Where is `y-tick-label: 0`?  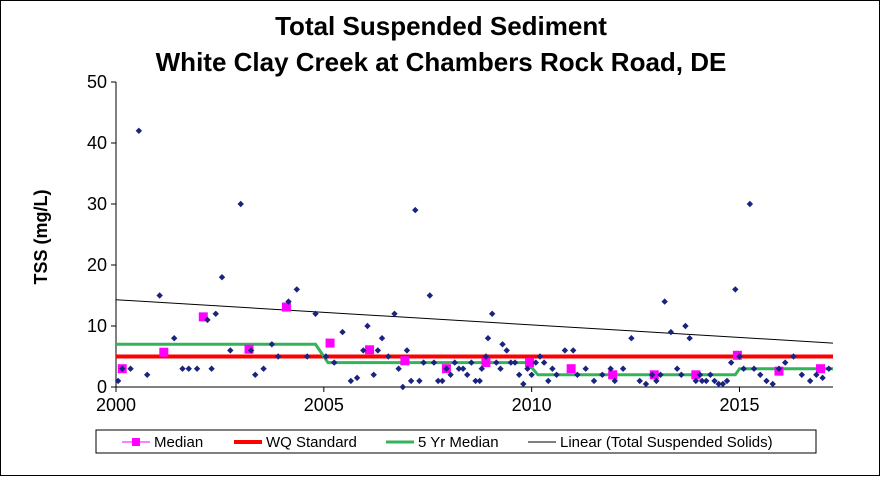
y-tick-label: 0 is located at coordinates (102, 387).